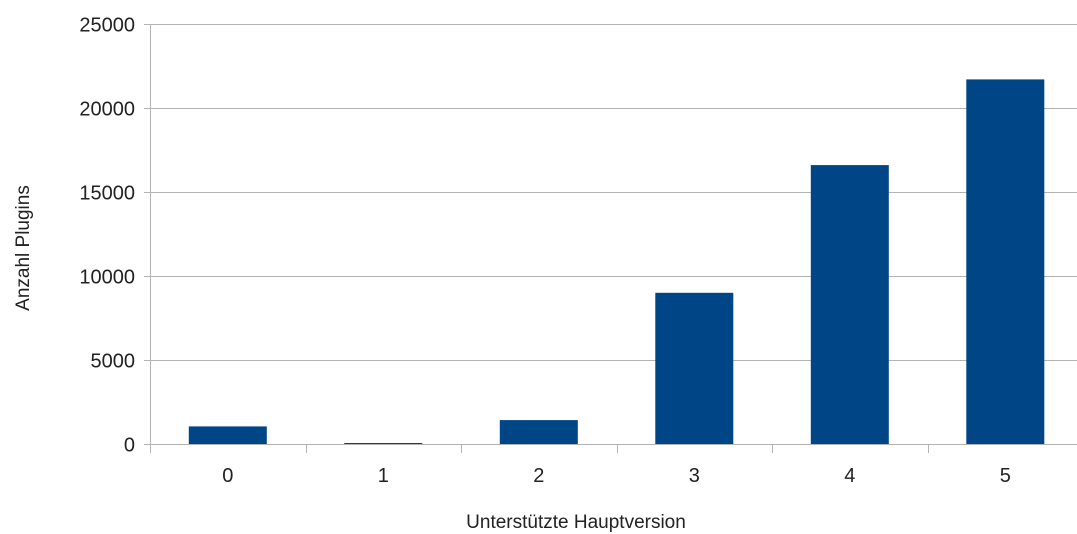  What do you see at coordinates (107, 278) in the screenshot?
I see `y-tick-label: 10000` at bounding box center [107, 278].